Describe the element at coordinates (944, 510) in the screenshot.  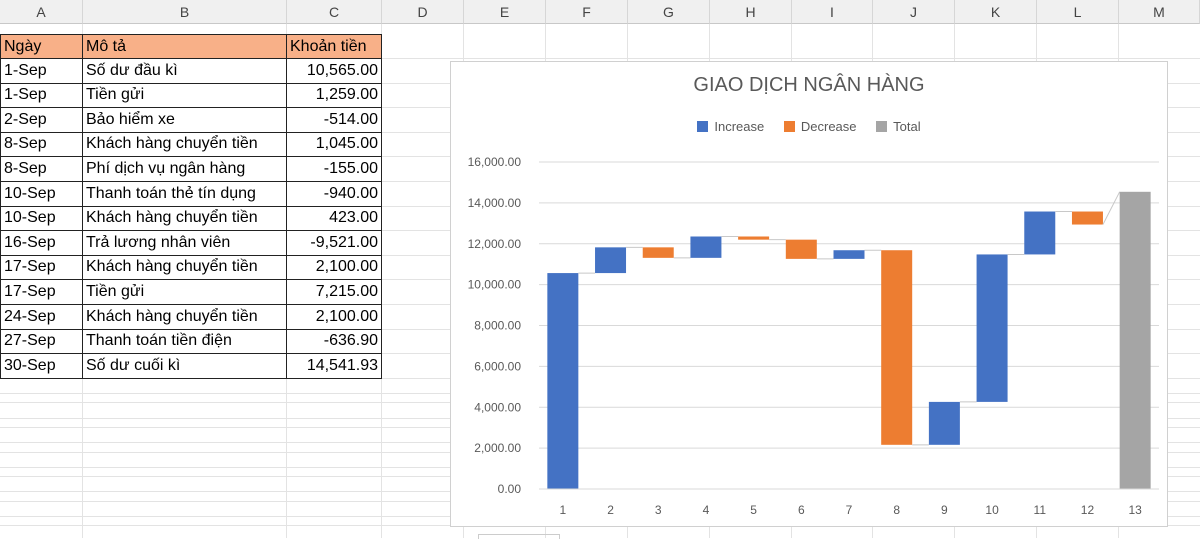
I see `x-tick-label: 9` at that location.